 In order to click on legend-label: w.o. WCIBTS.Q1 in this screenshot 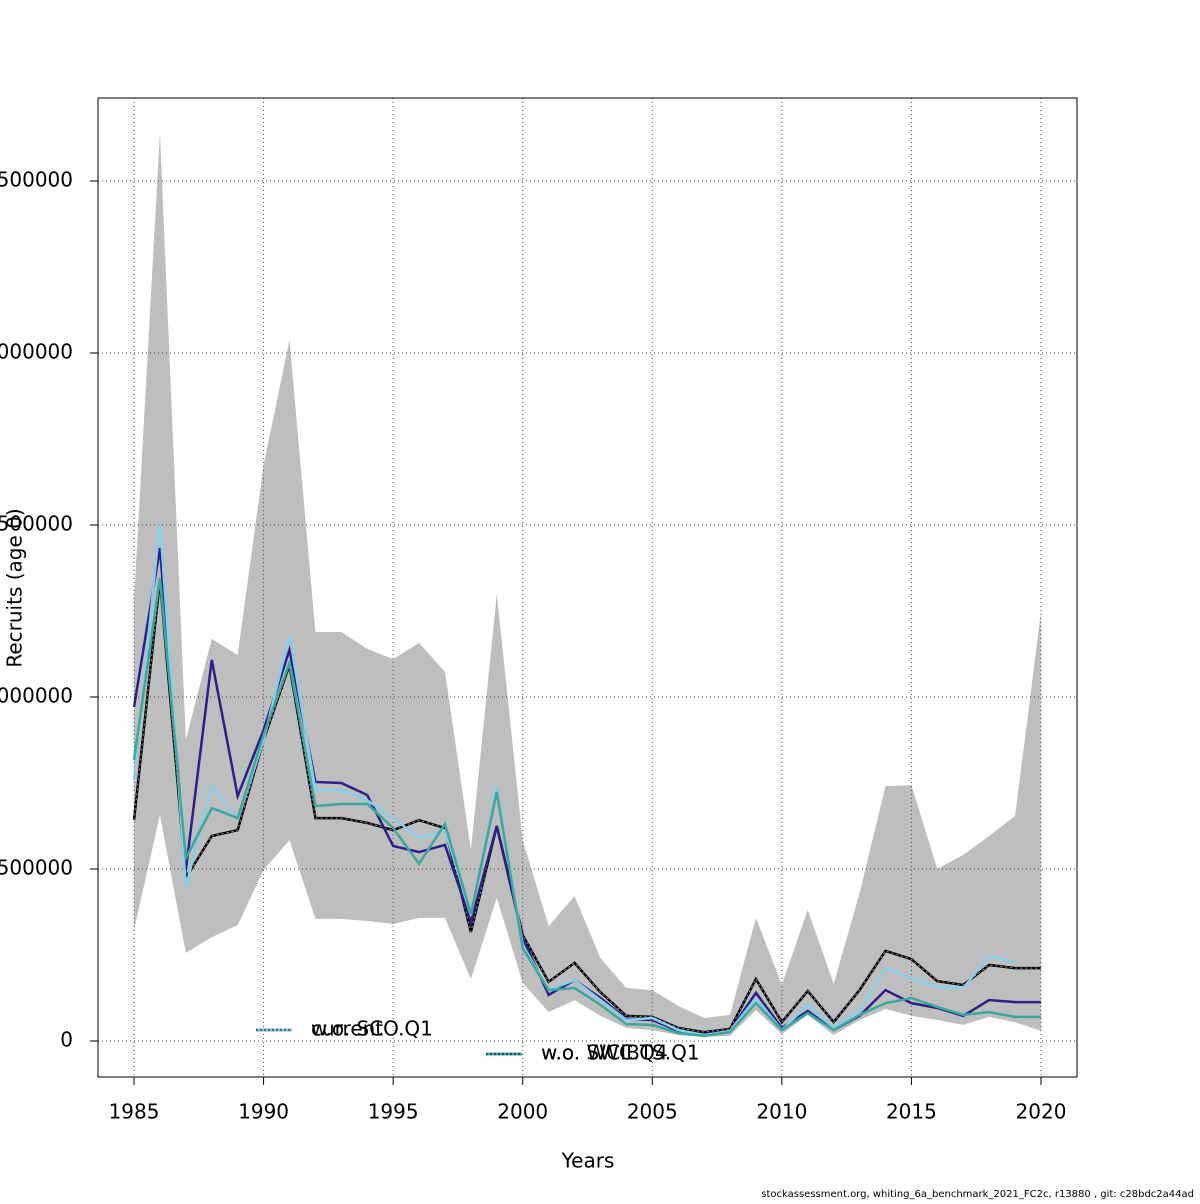, I will do `click(620, 1053)`.